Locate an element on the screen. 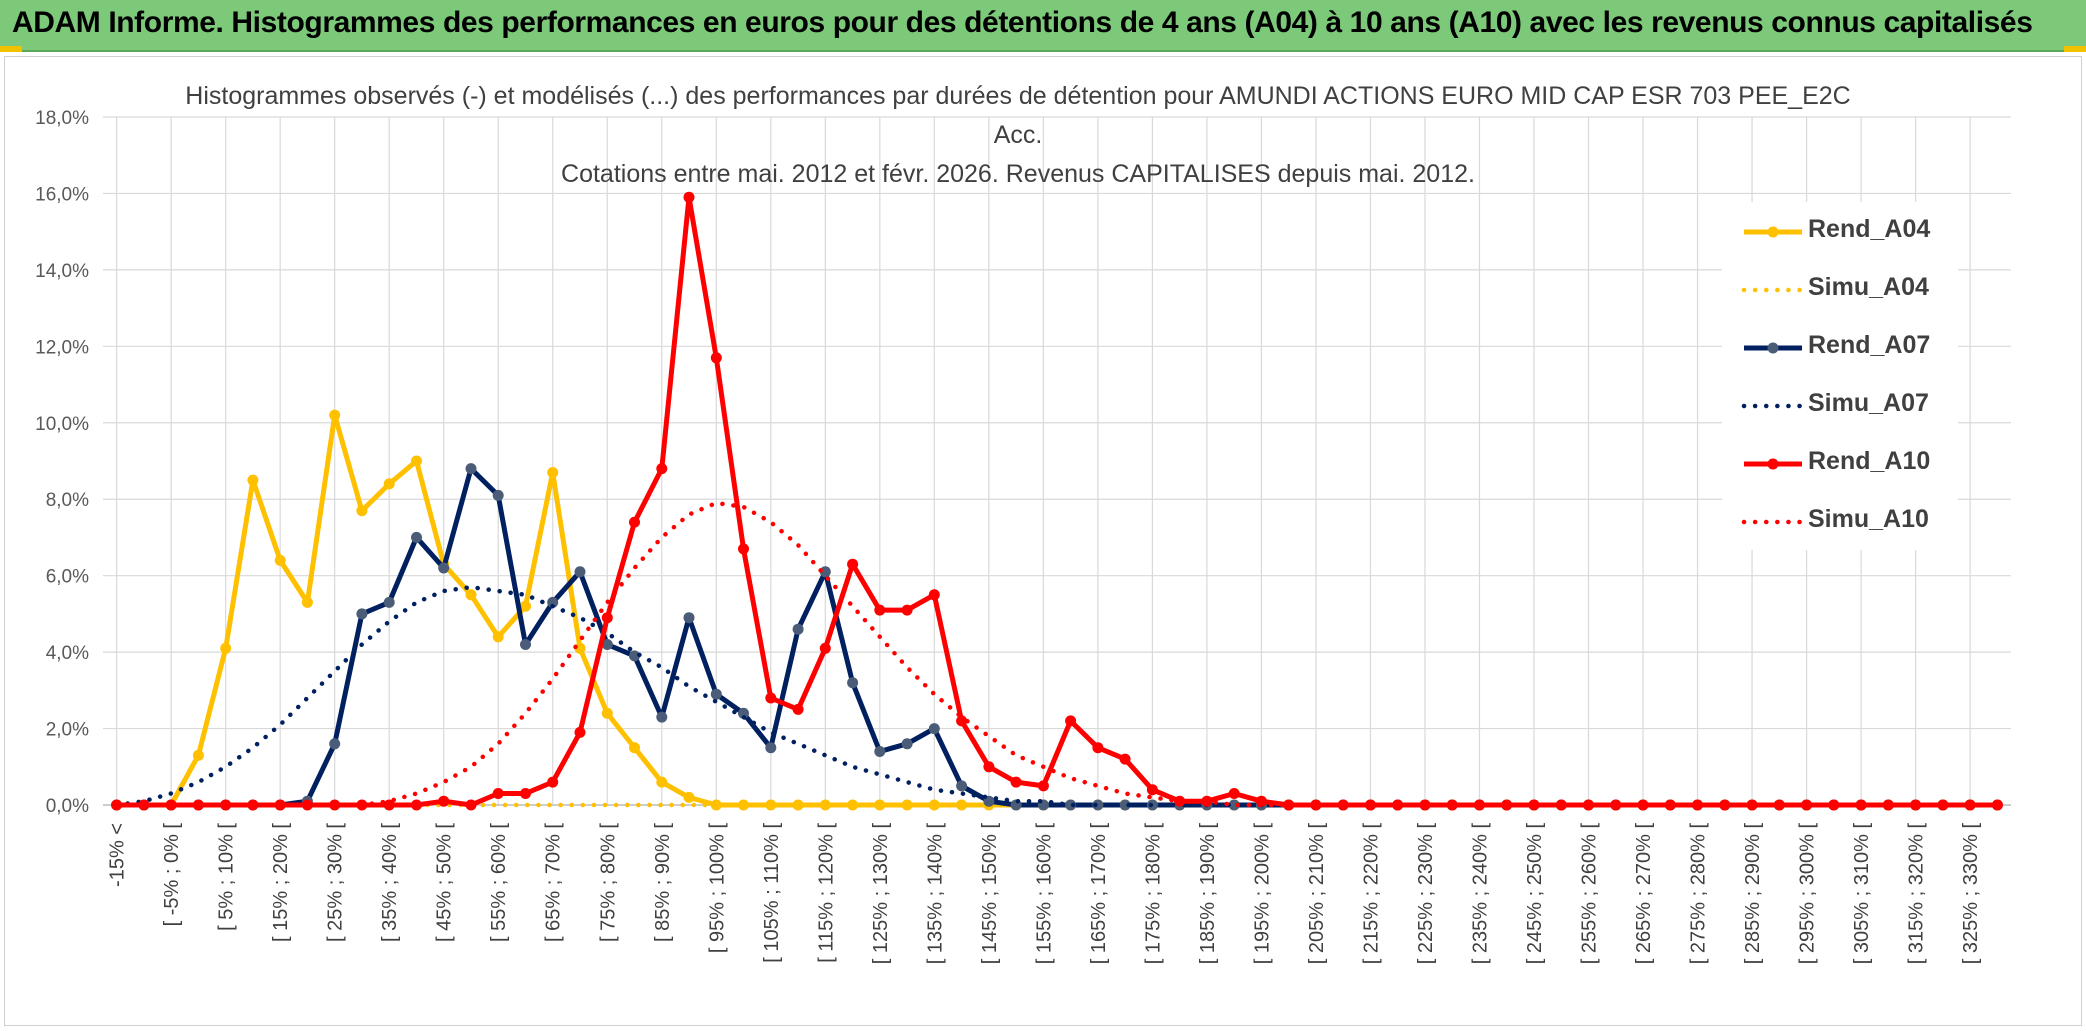 The height and width of the screenshot is (1031, 2086). x-tick-label: [ 135% ; 140% [ is located at coordinates (935, 894).